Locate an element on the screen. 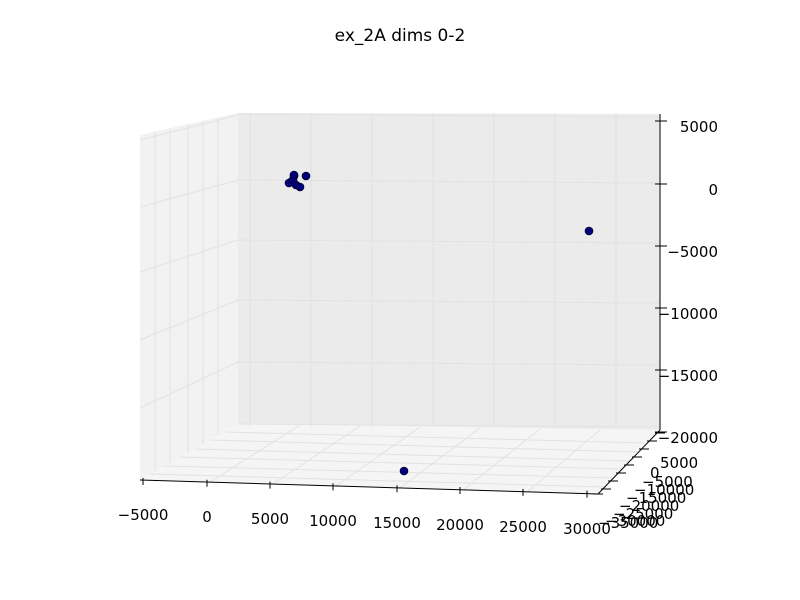 The width and height of the screenshot is (800, 600). x-tick-label: −5000 is located at coordinates (143, 515).